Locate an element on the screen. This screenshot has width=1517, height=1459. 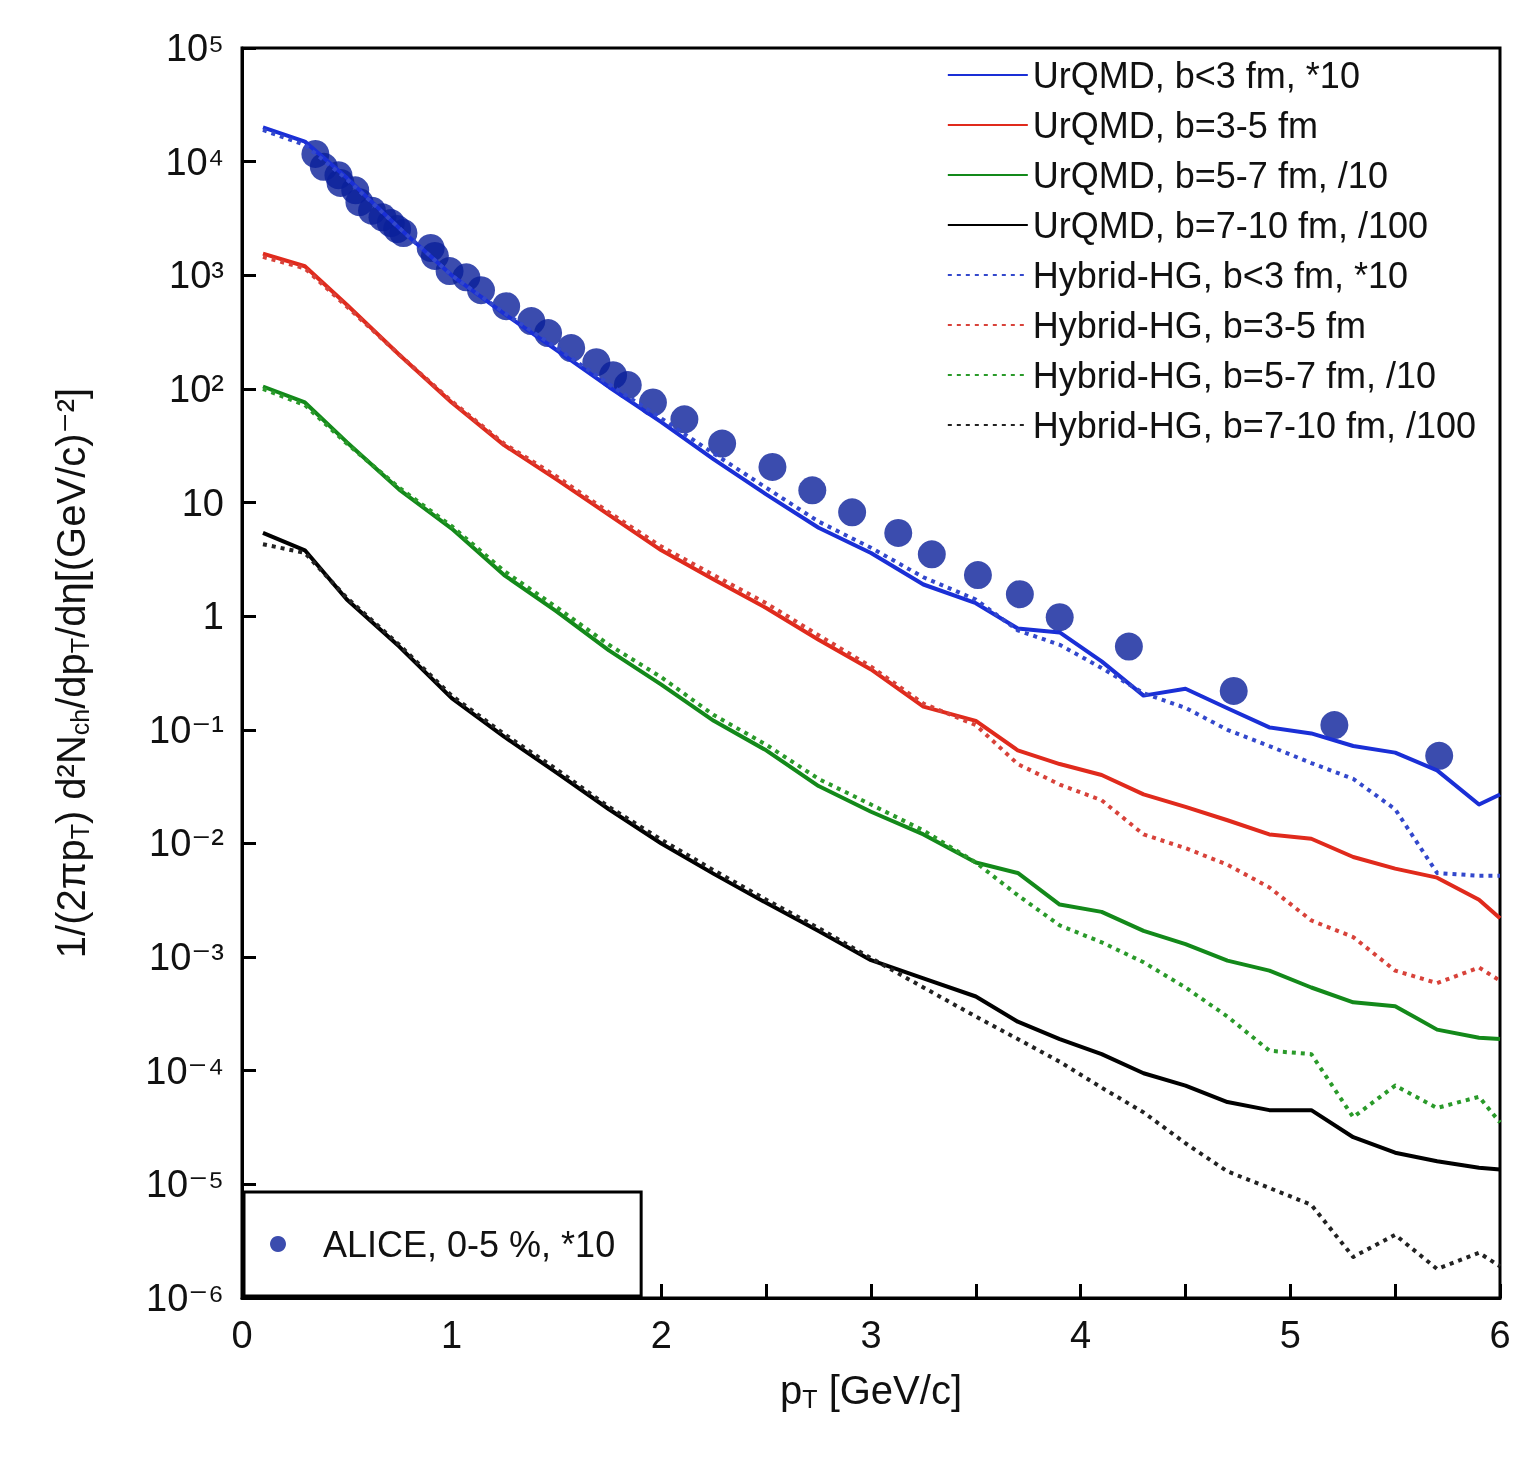
x-tick-label: 0 is located at coordinates (242, 1335).